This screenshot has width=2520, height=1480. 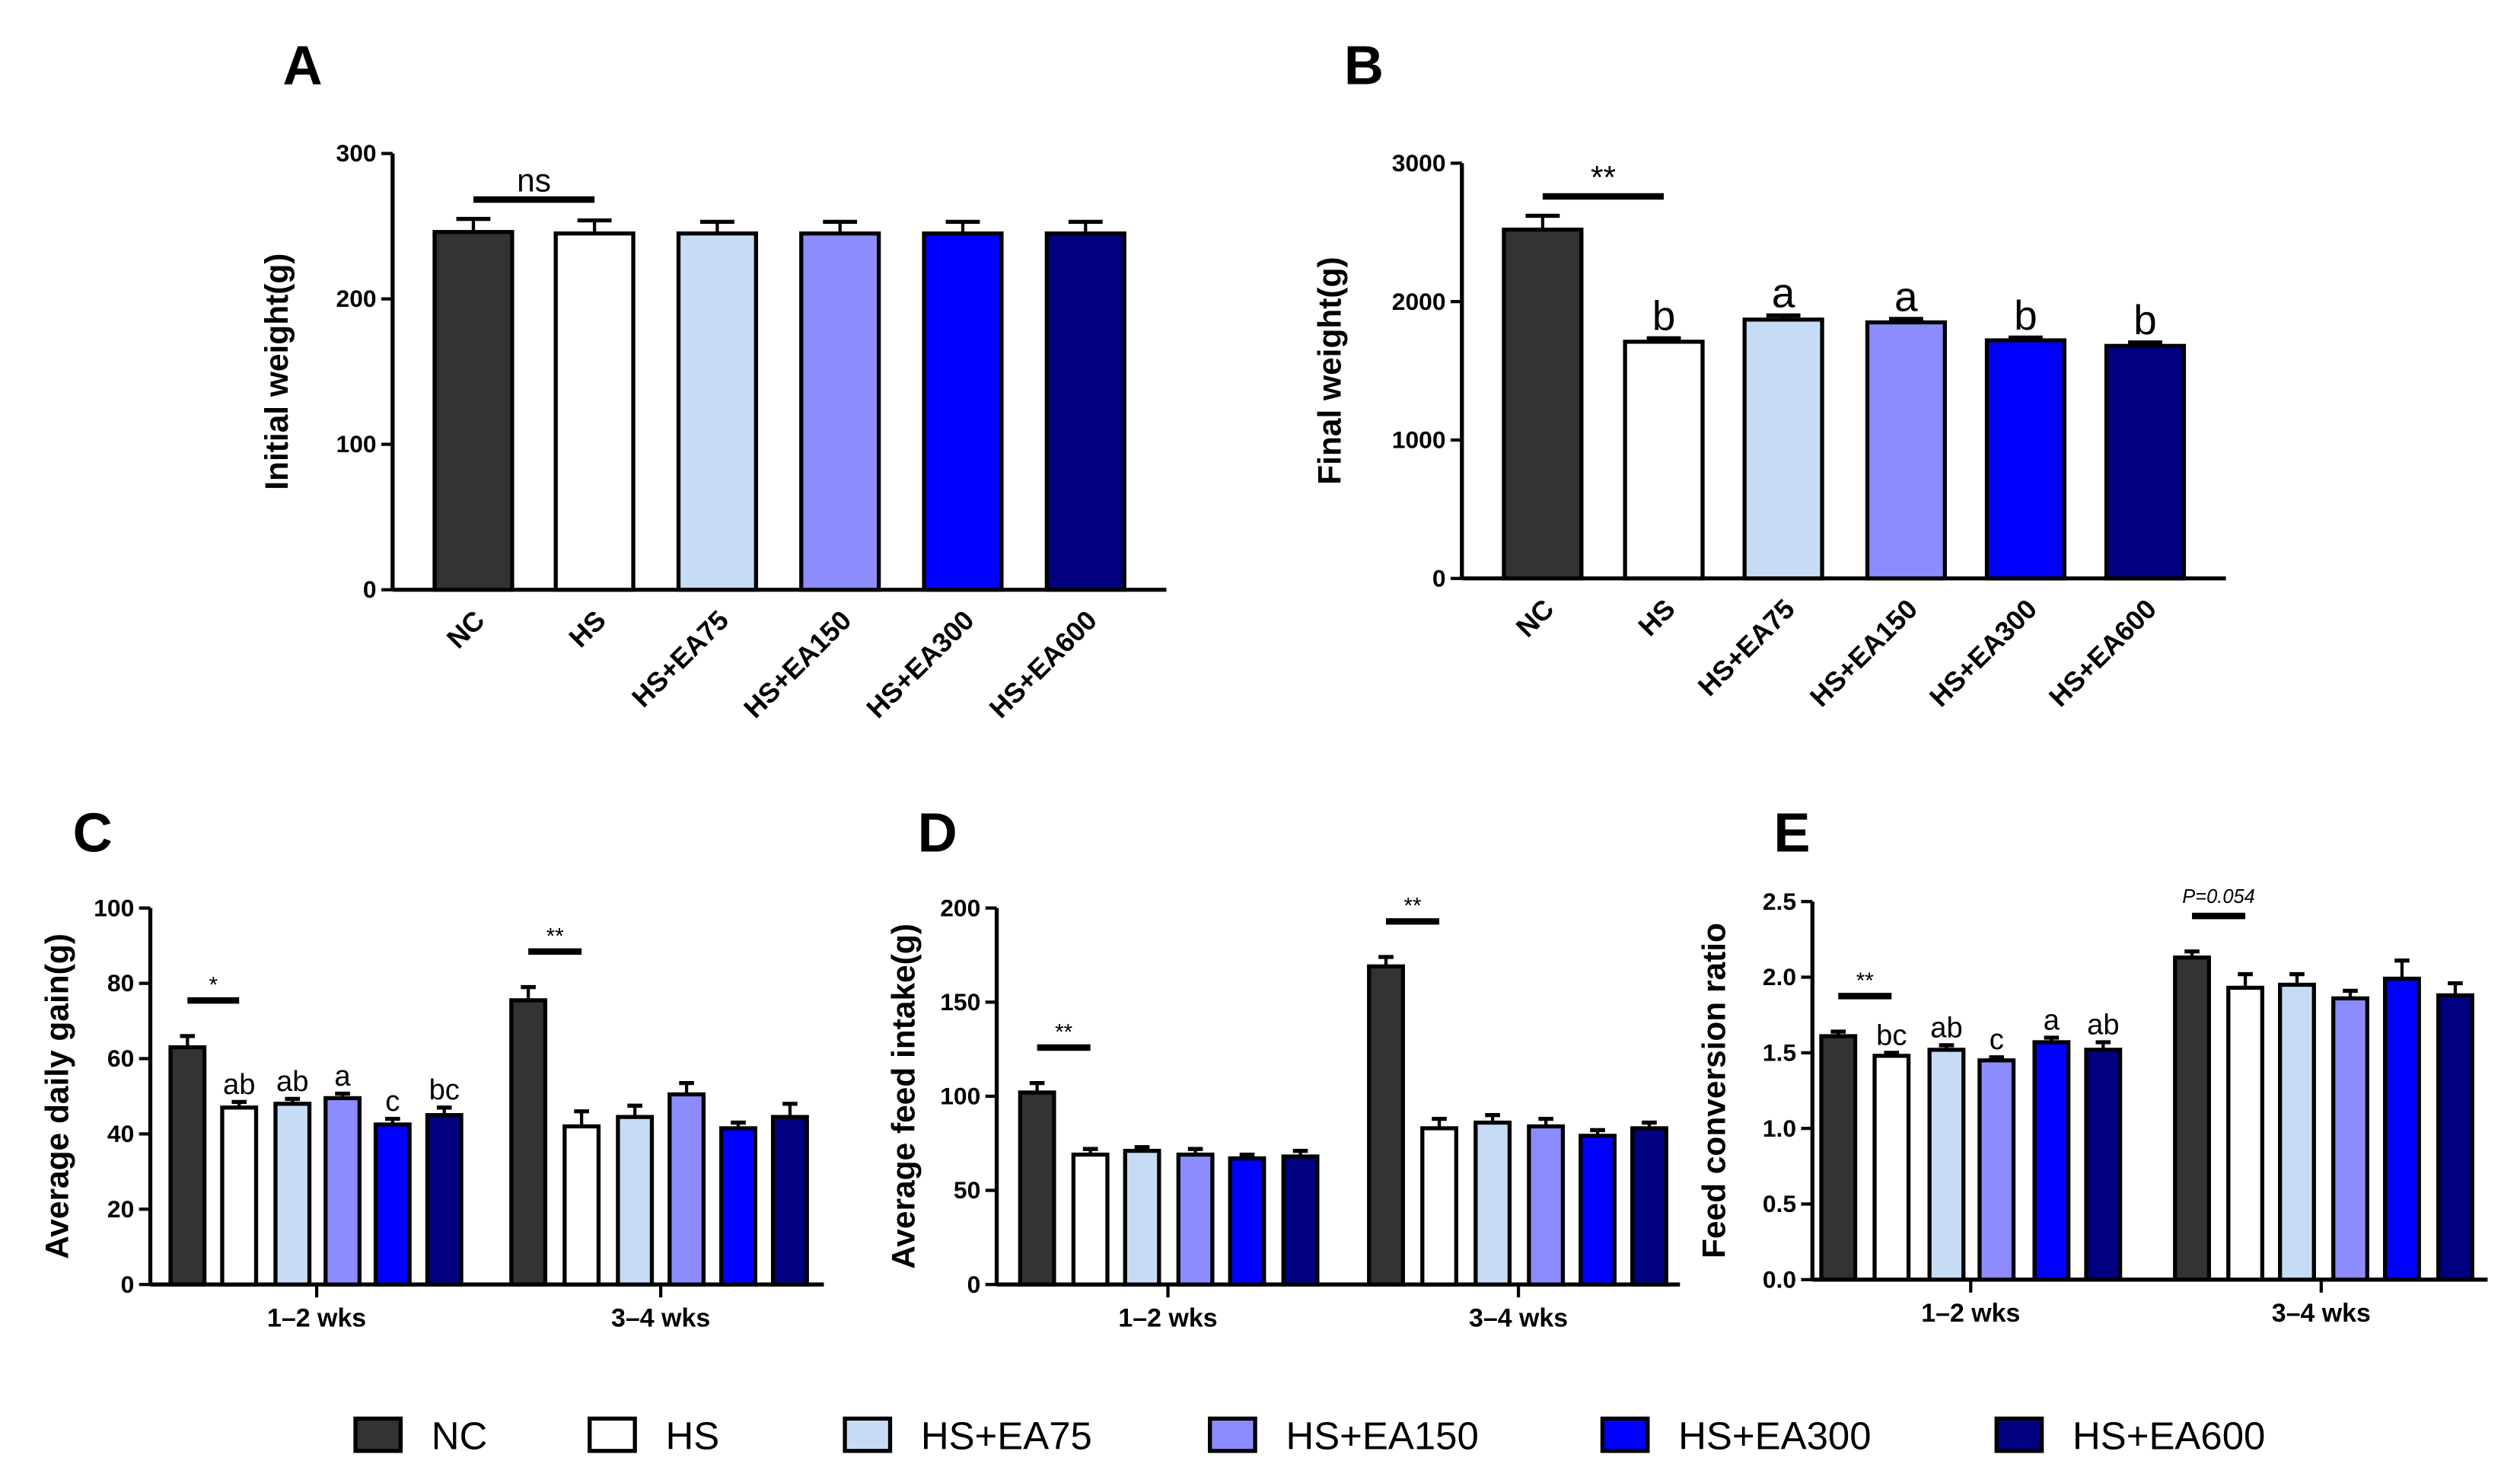 What do you see at coordinates (2168, 1436) in the screenshot?
I see `legend-label: HS+EA600` at bounding box center [2168, 1436].